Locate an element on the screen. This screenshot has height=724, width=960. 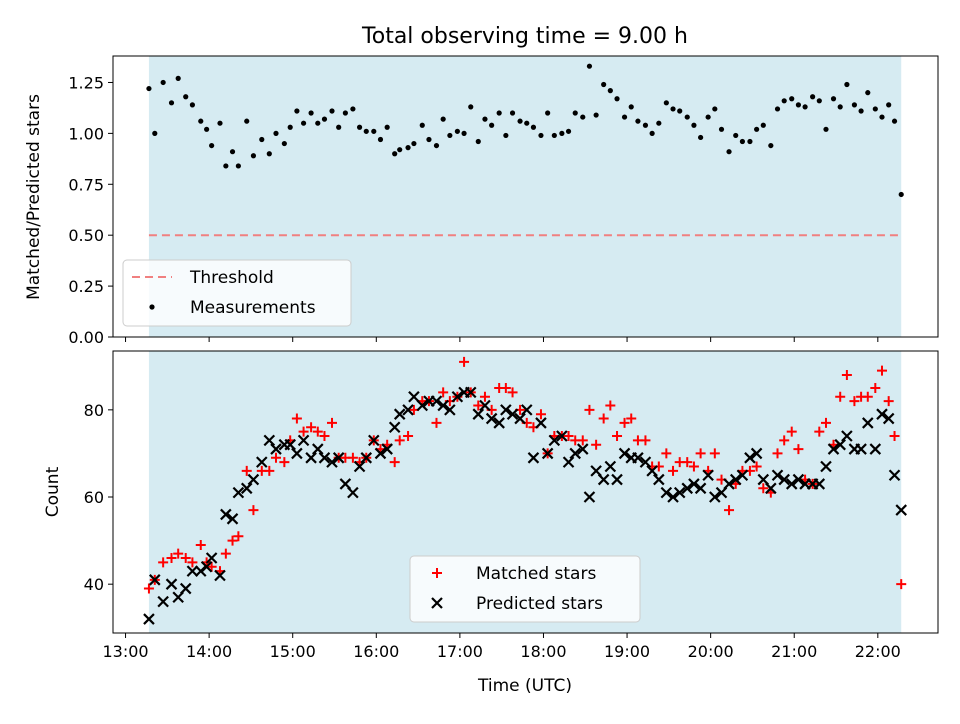
bottom-y-tick-label: 80 is located at coordinates (94, 410).